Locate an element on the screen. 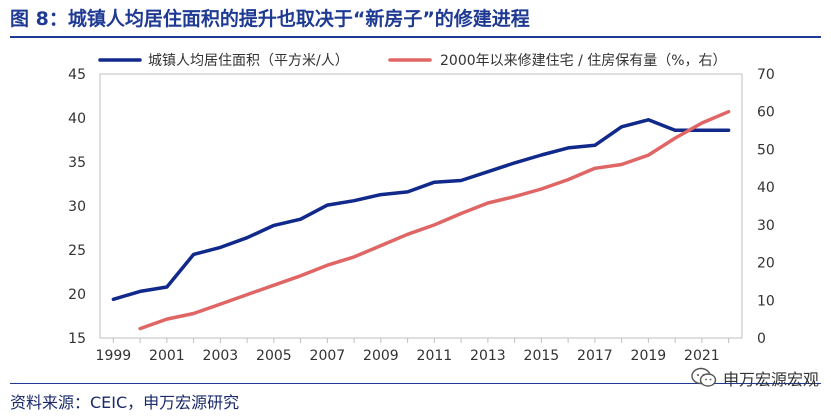 The image size is (831, 418). y-left-tick-label: 15 is located at coordinates (77, 339).